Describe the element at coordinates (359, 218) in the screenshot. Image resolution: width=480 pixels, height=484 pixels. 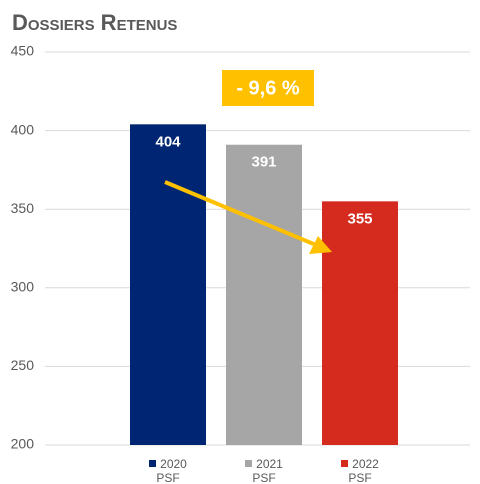
I see `data-label: 355` at that location.